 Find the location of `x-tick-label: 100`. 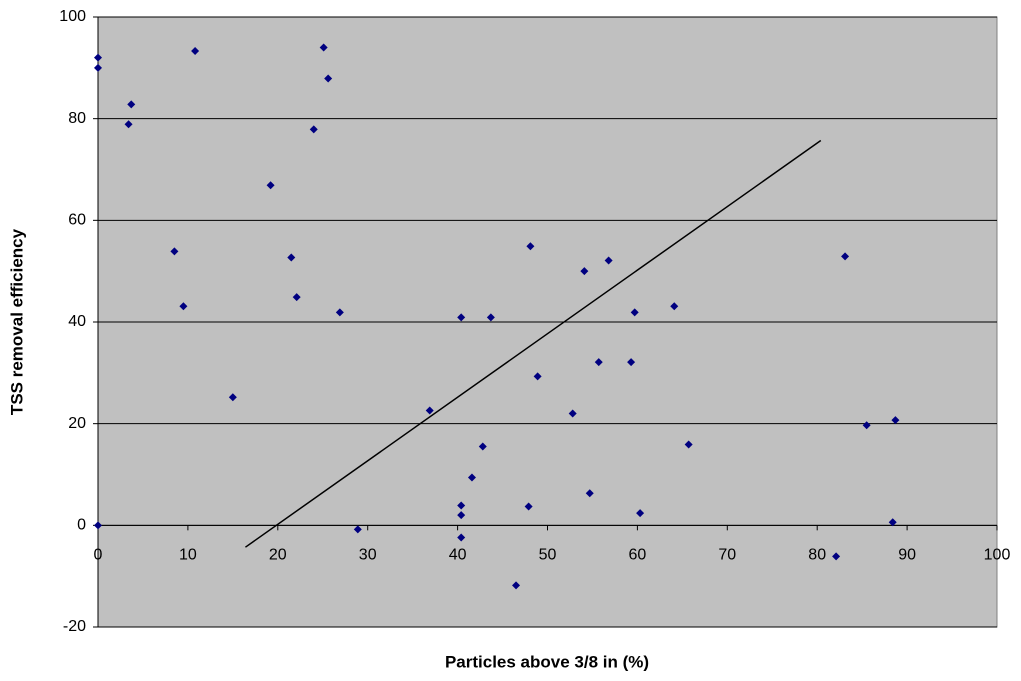

x-tick-label: 100 is located at coordinates (997, 555).